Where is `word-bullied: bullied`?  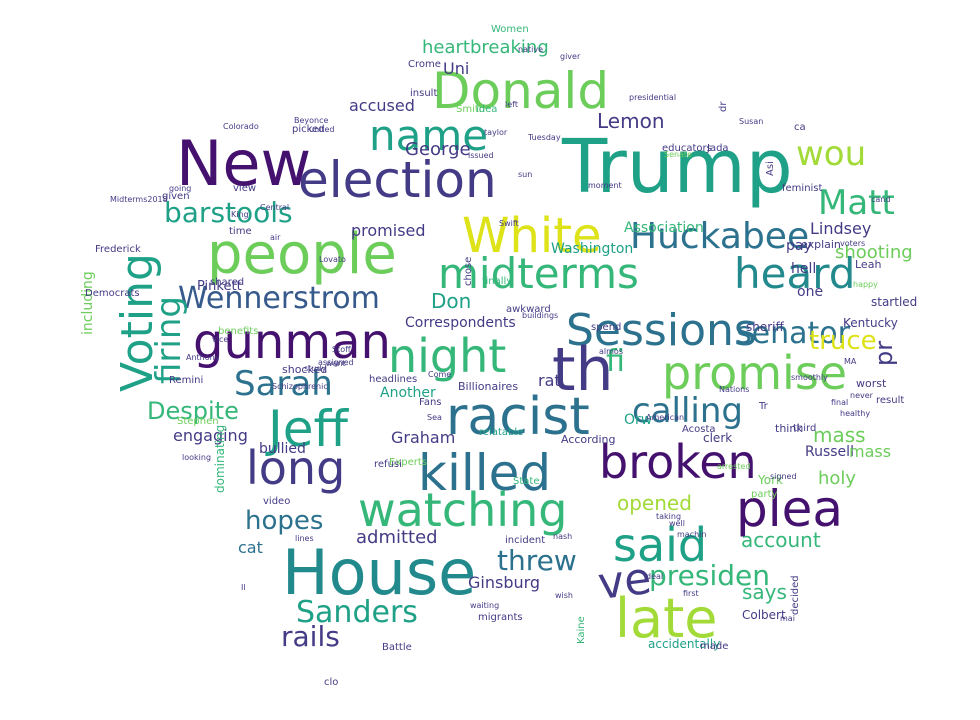
word-bullied: bullied is located at coordinates (282, 449).